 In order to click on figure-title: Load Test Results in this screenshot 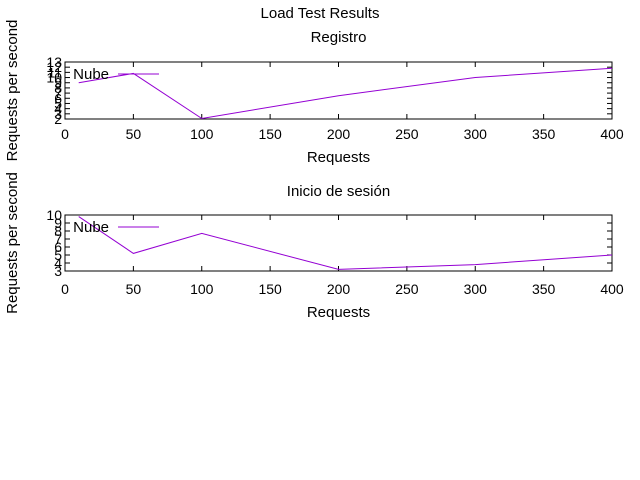, I will do `click(320, 13)`.